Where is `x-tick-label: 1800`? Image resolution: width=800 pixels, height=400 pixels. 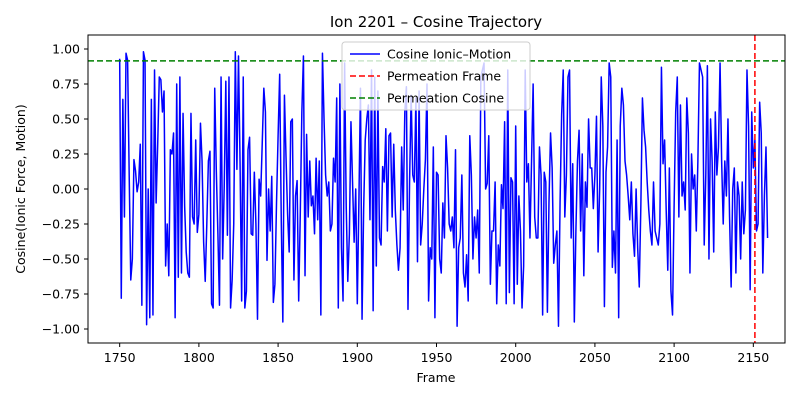
x-tick-label: 1800 is located at coordinates (199, 357).